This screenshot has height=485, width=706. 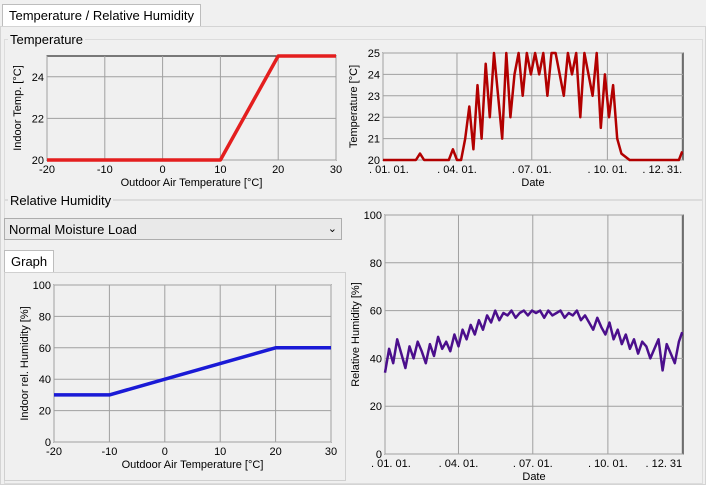 I want to click on indoor-temp-y-tick-label: 20, so click(x=38, y=161).